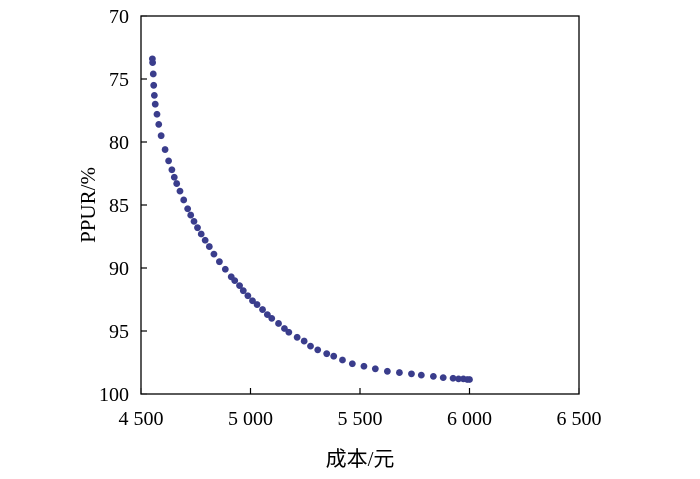  Describe the element at coordinates (88, 205) in the screenshot. I see `y-axis-label: PPUR/%` at that location.